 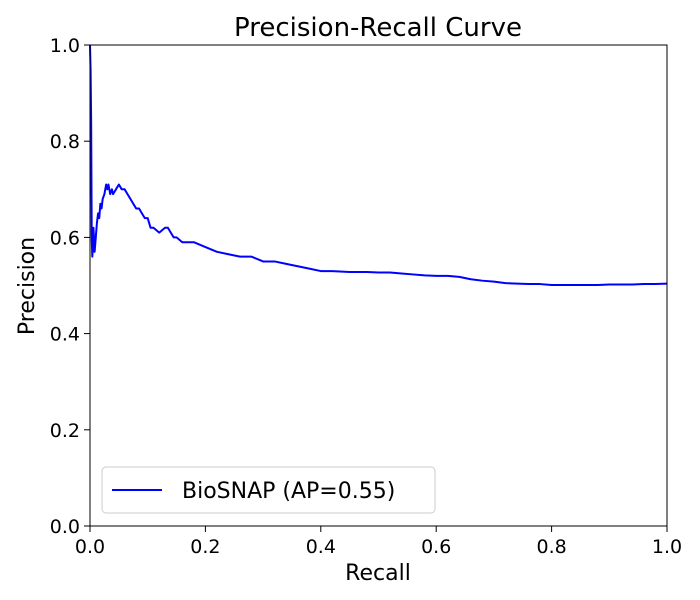 What do you see at coordinates (667, 547) in the screenshot?
I see `x-tick-label: 1.0` at bounding box center [667, 547].